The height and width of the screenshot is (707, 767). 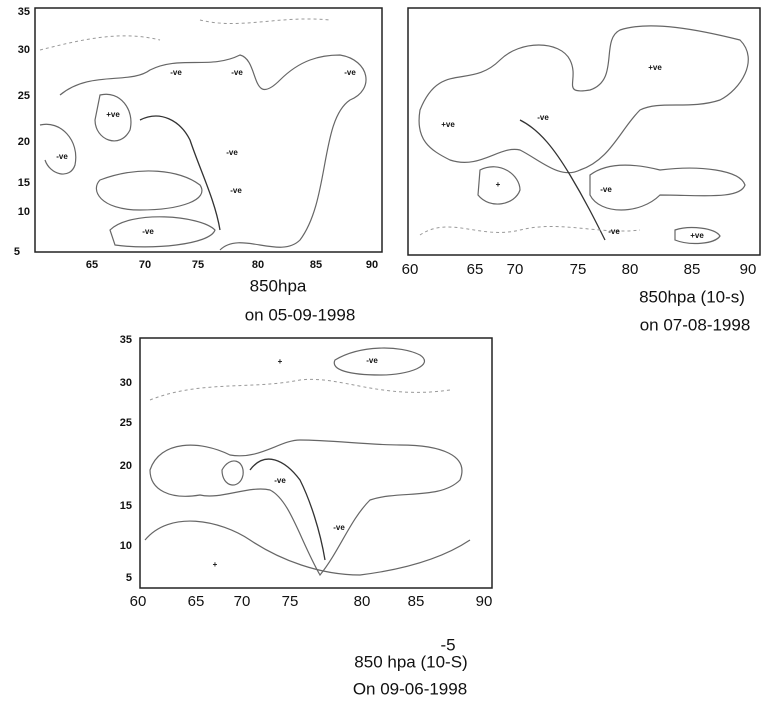 I want to click on caption: on 07-08-1998, so click(x=695, y=324).